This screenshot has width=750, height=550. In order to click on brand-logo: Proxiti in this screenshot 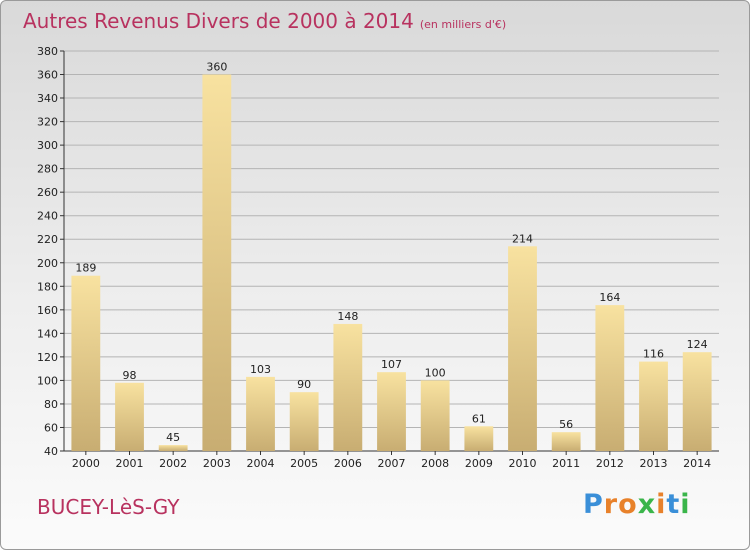, I will do `click(637, 504)`.